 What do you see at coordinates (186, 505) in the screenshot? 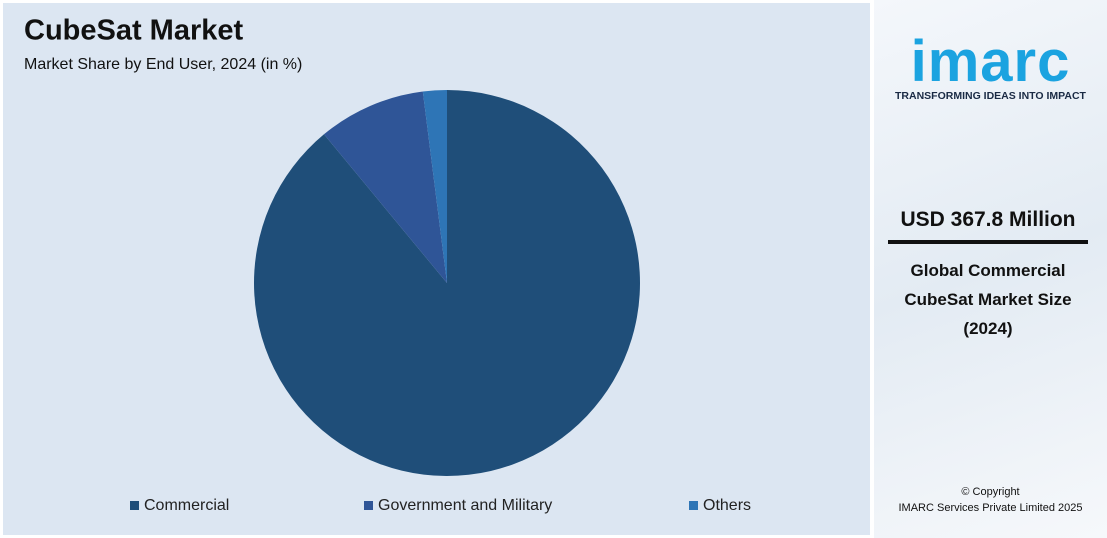
I see `legend-label: Commercial` at bounding box center [186, 505].